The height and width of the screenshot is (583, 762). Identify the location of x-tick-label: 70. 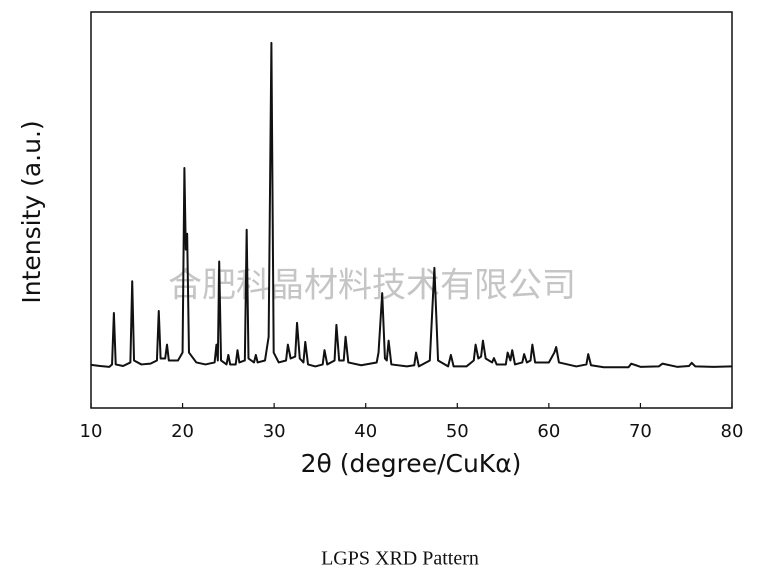
(640, 431).